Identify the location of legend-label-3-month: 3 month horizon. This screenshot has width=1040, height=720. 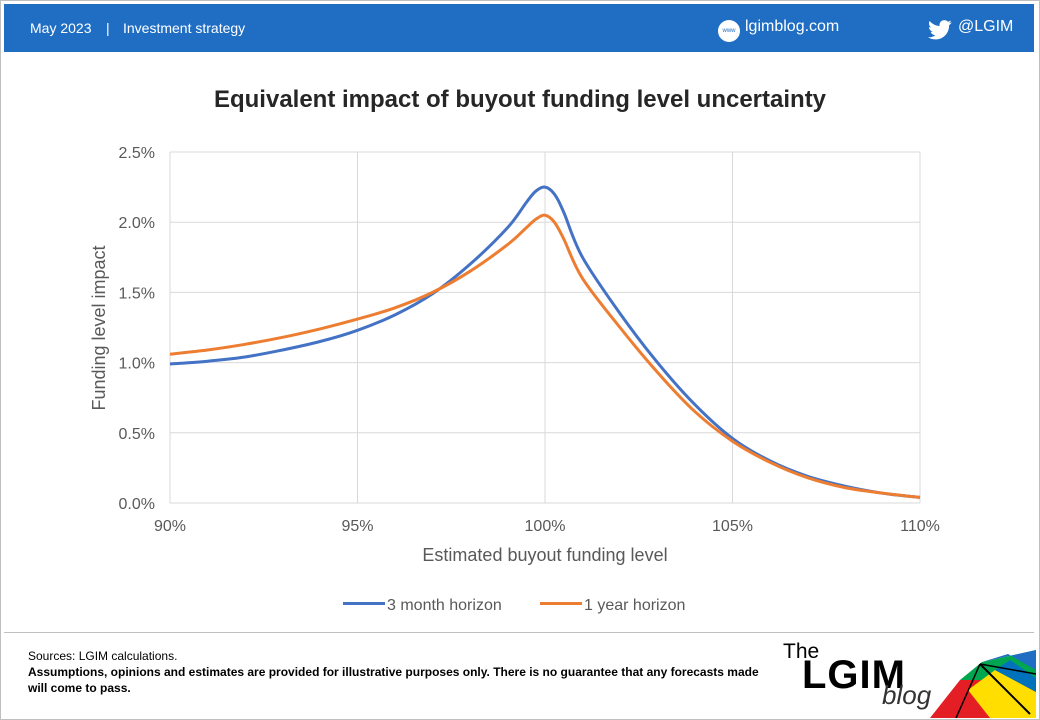
(444, 605).